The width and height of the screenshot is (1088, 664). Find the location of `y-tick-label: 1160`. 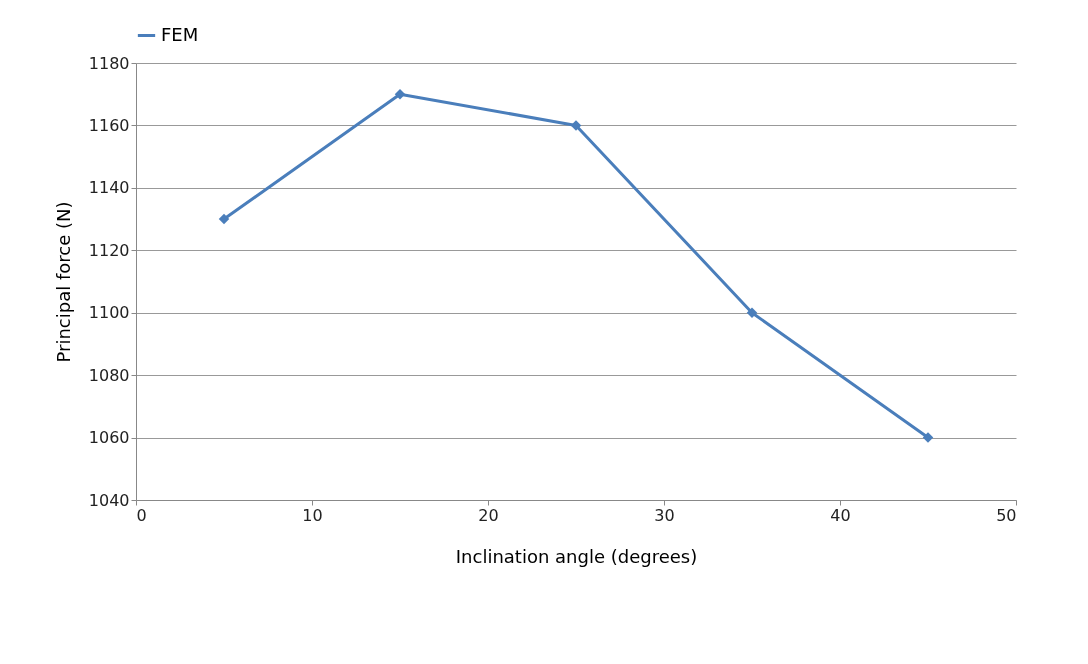

y-tick-label: 1160 is located at coordinates (109, 125).